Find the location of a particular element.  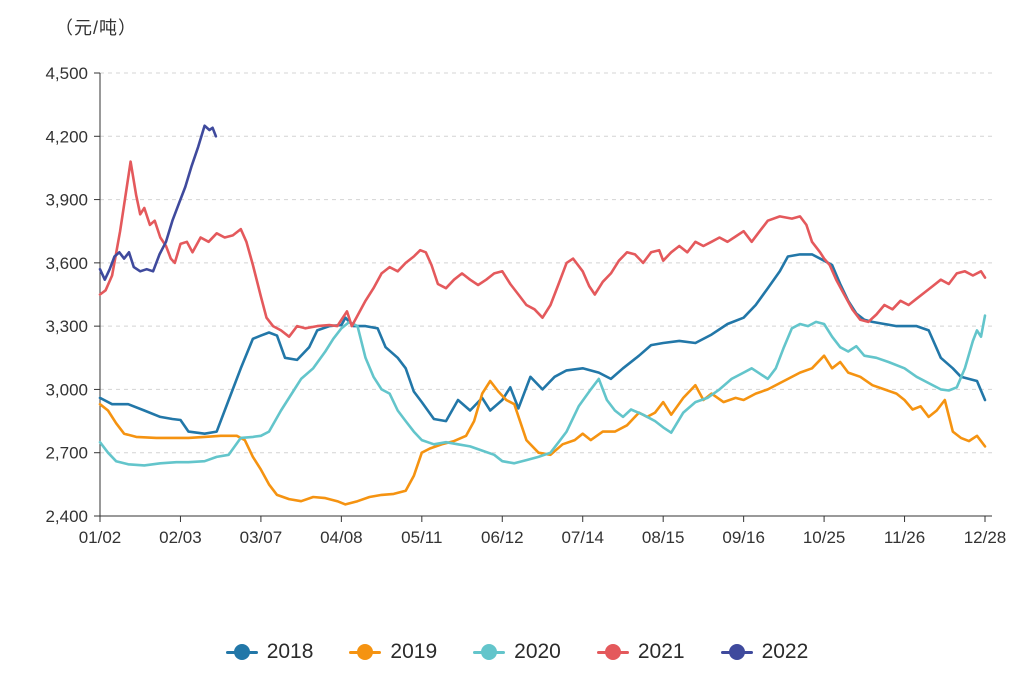

y-axis-unit-label: （元/吨） is located at coordinates (96, 28).